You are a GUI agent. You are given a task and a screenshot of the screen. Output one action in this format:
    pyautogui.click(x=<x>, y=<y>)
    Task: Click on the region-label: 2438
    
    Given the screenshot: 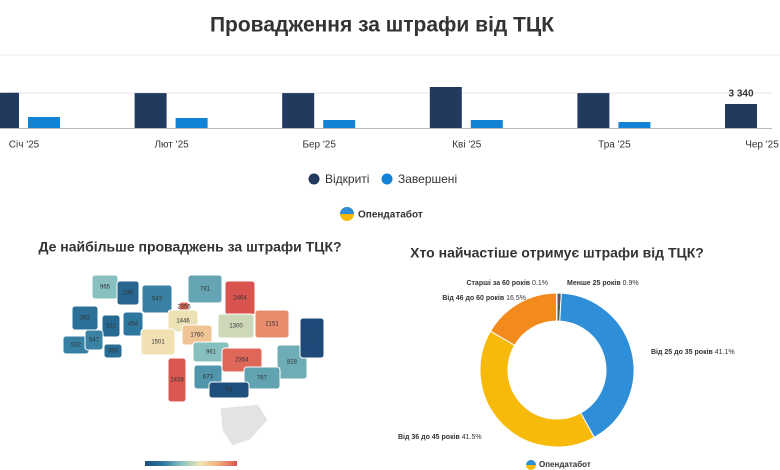 What is the action you would take?
    pyautogui.click(x=177, y=381)
    